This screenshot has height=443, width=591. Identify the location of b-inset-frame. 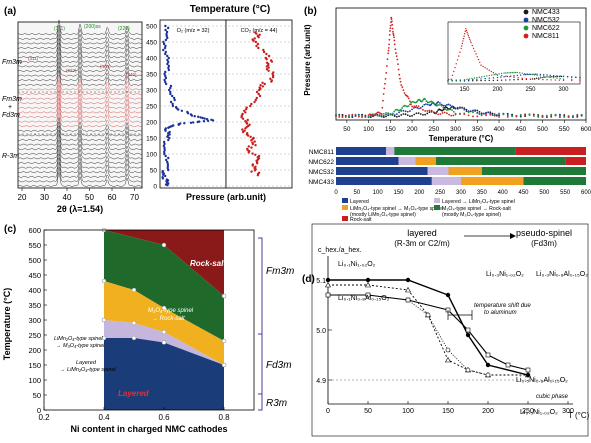
(514, 53).